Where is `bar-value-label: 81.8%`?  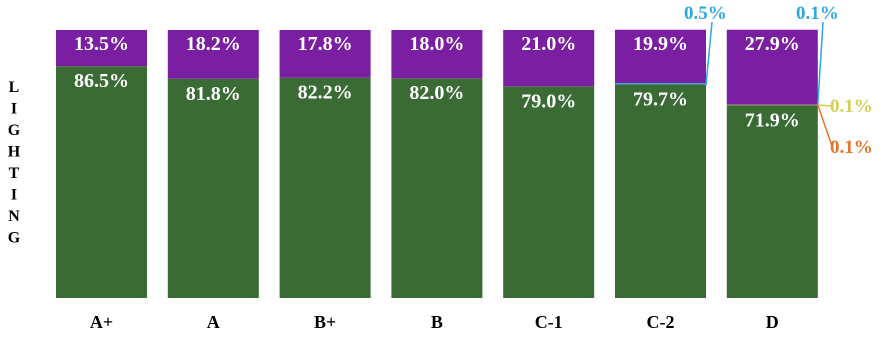
bar-value-label: 81.8% is located at coordinates (213, 94).